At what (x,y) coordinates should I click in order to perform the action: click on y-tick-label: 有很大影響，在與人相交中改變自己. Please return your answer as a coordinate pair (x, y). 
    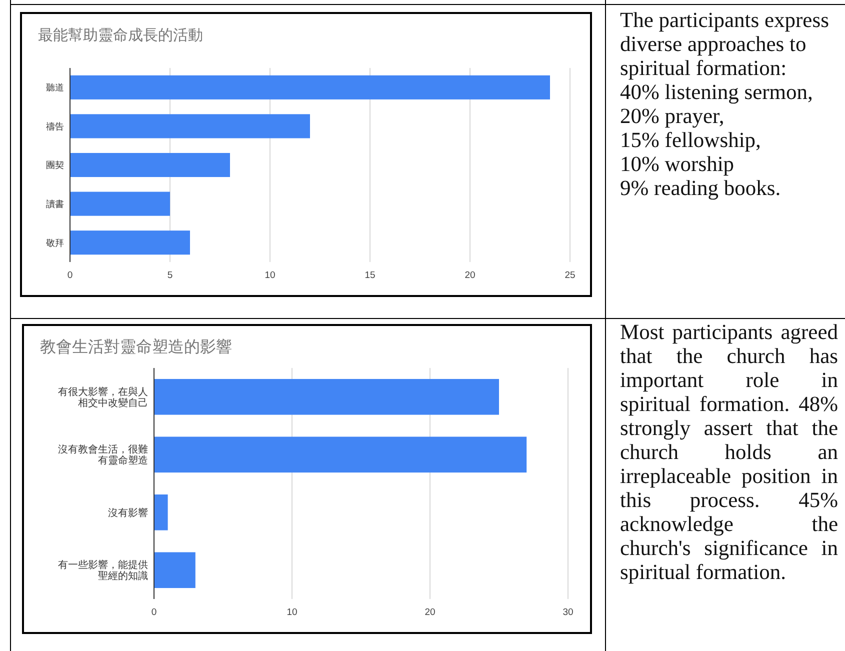
    Looking at the image, I should click on (103, 397).